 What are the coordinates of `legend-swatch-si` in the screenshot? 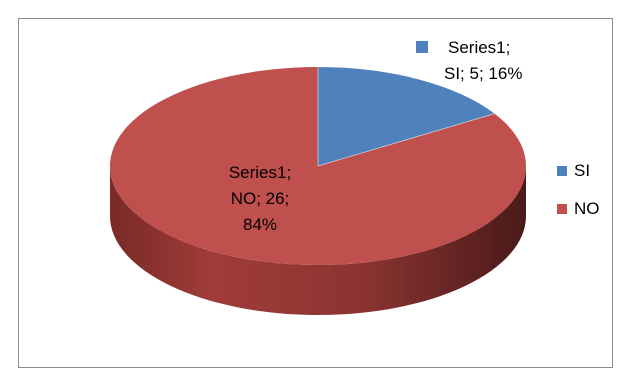 It's located at (562, 171).